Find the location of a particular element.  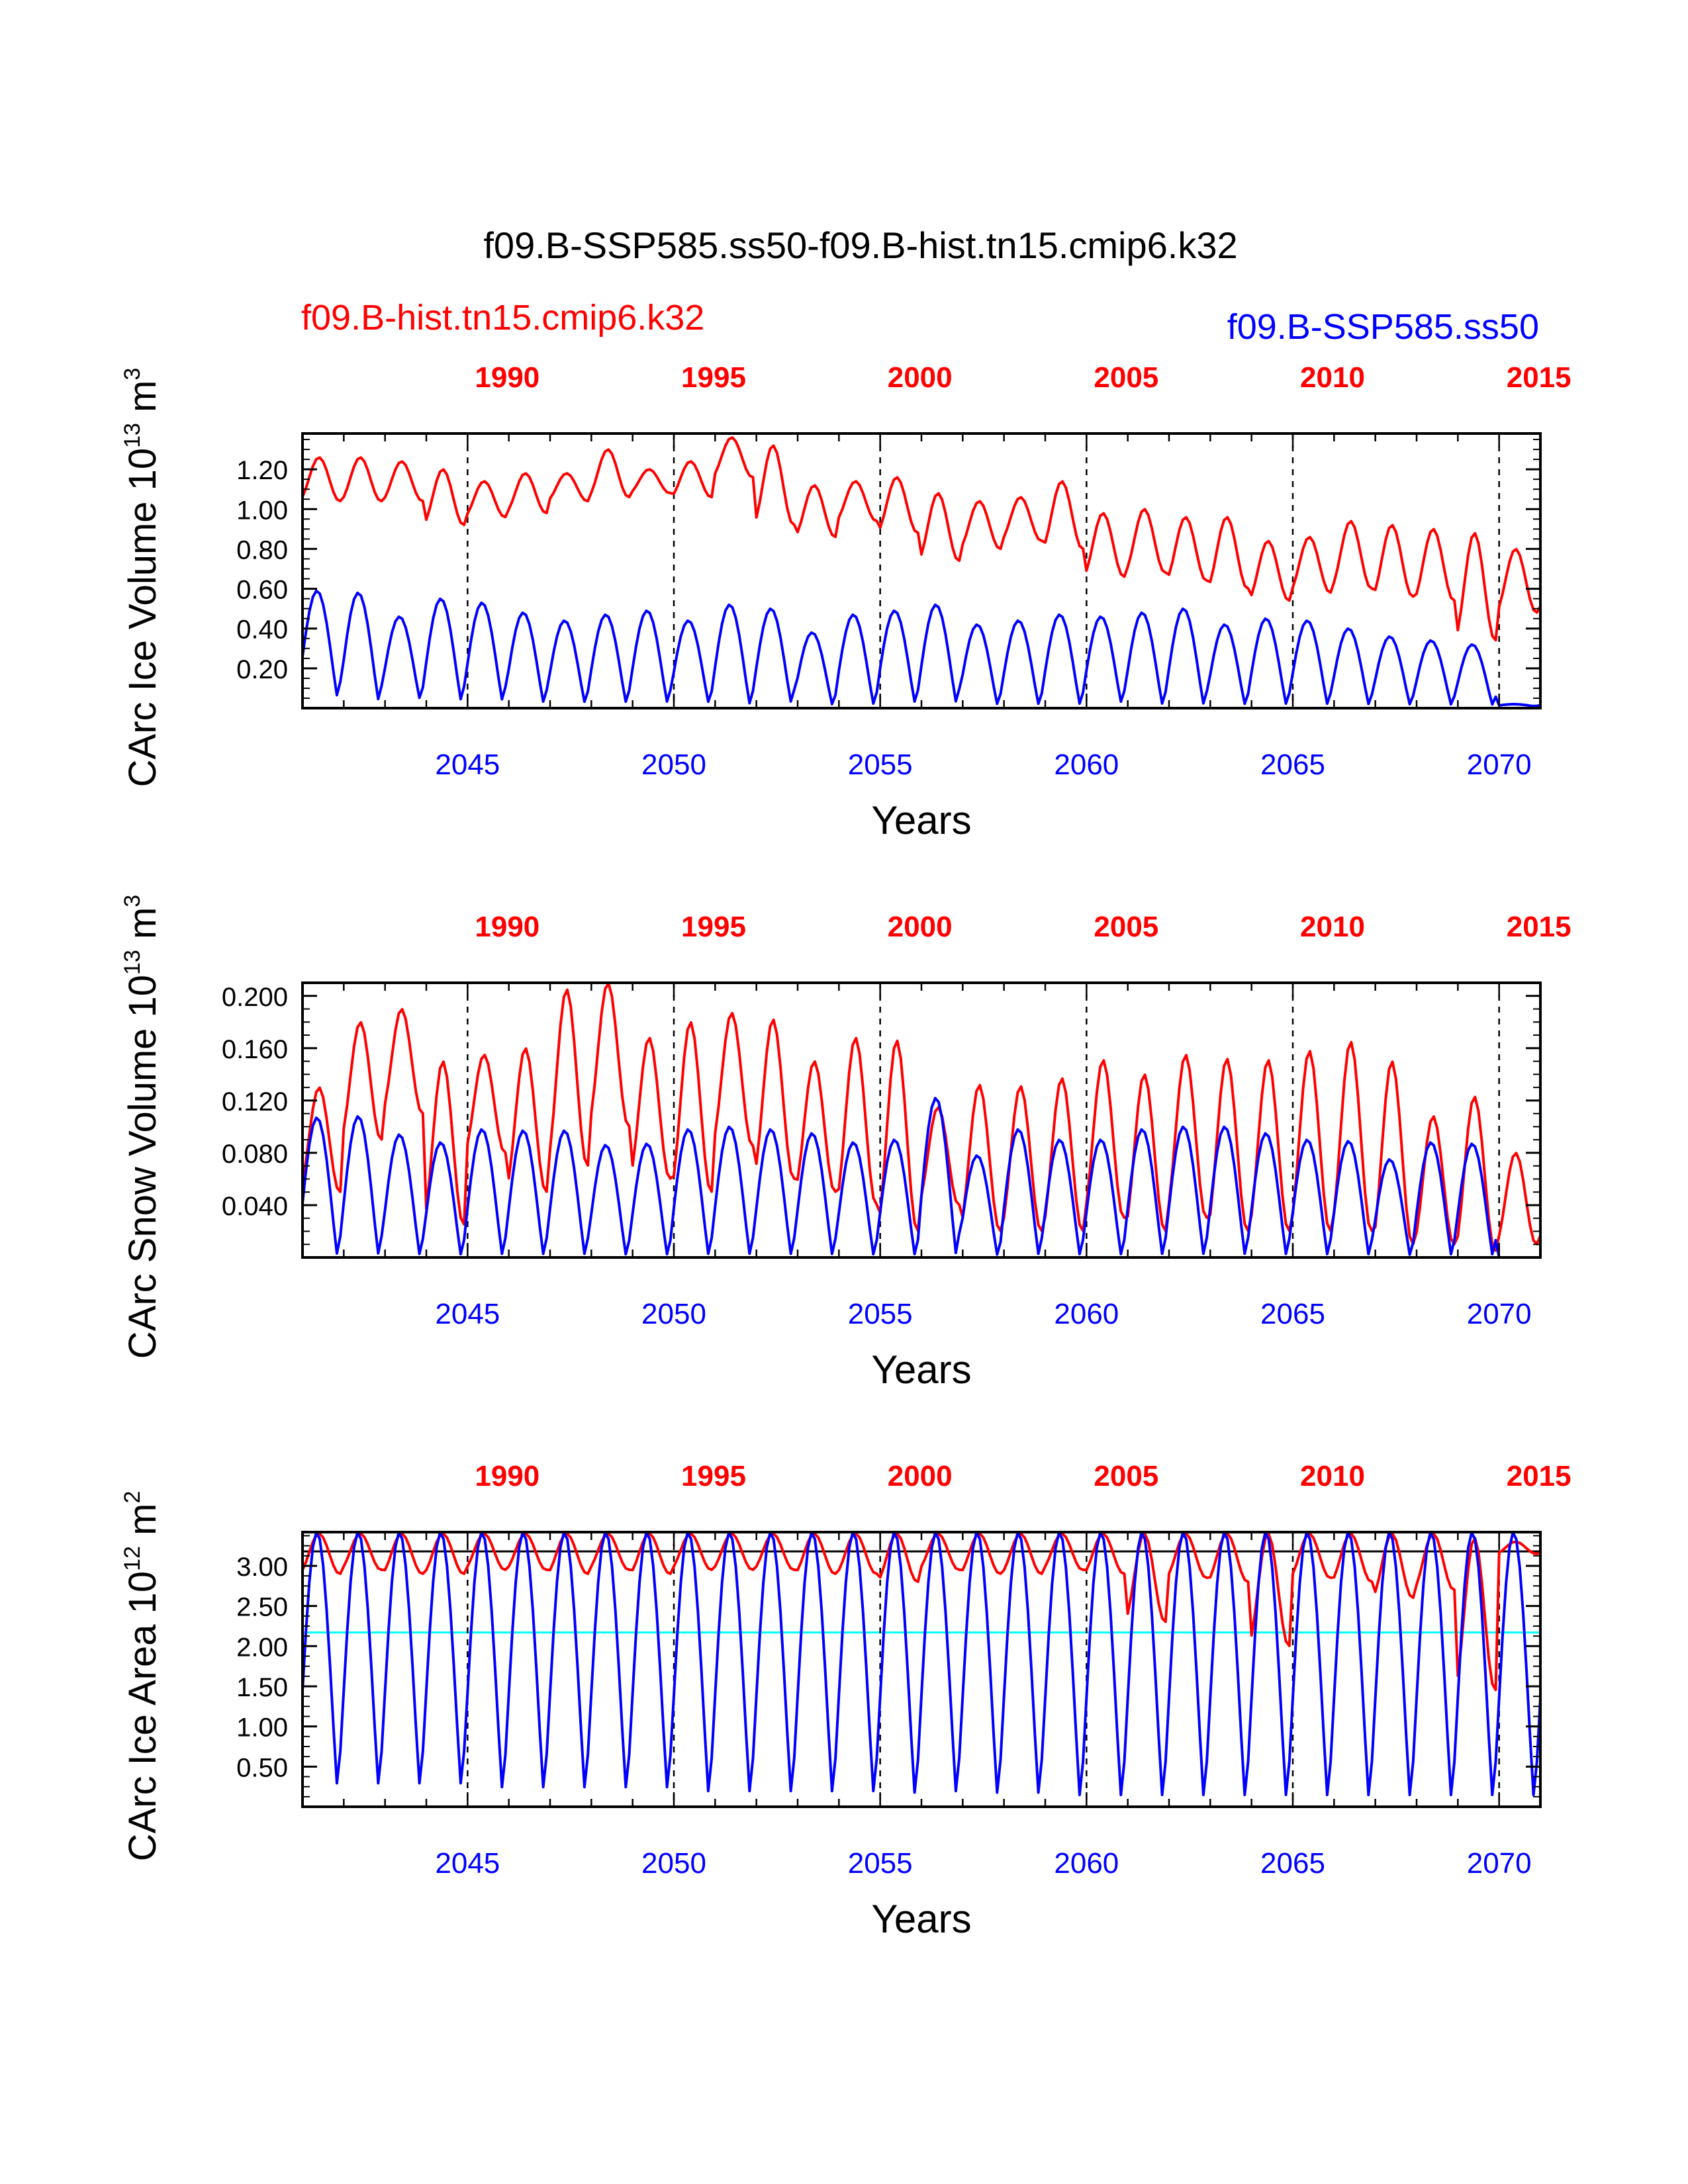

y-tick-label: 1.50 is located at coordinates (262, 1687).